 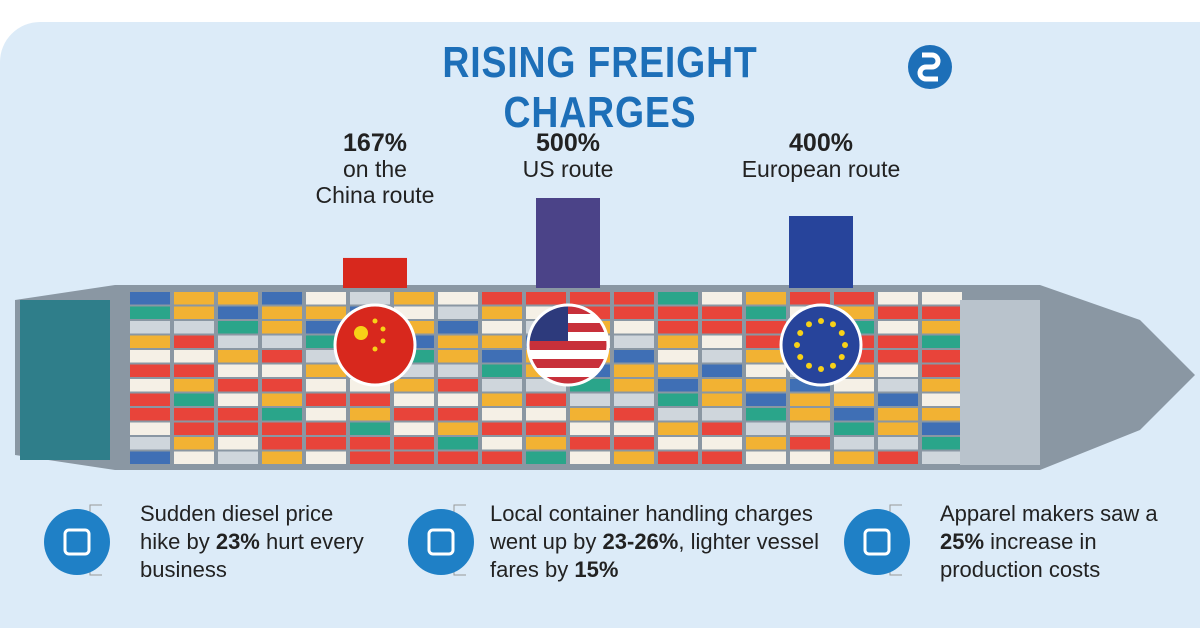 I want to click on category-label: on the China route, so click(x=375, y=182).